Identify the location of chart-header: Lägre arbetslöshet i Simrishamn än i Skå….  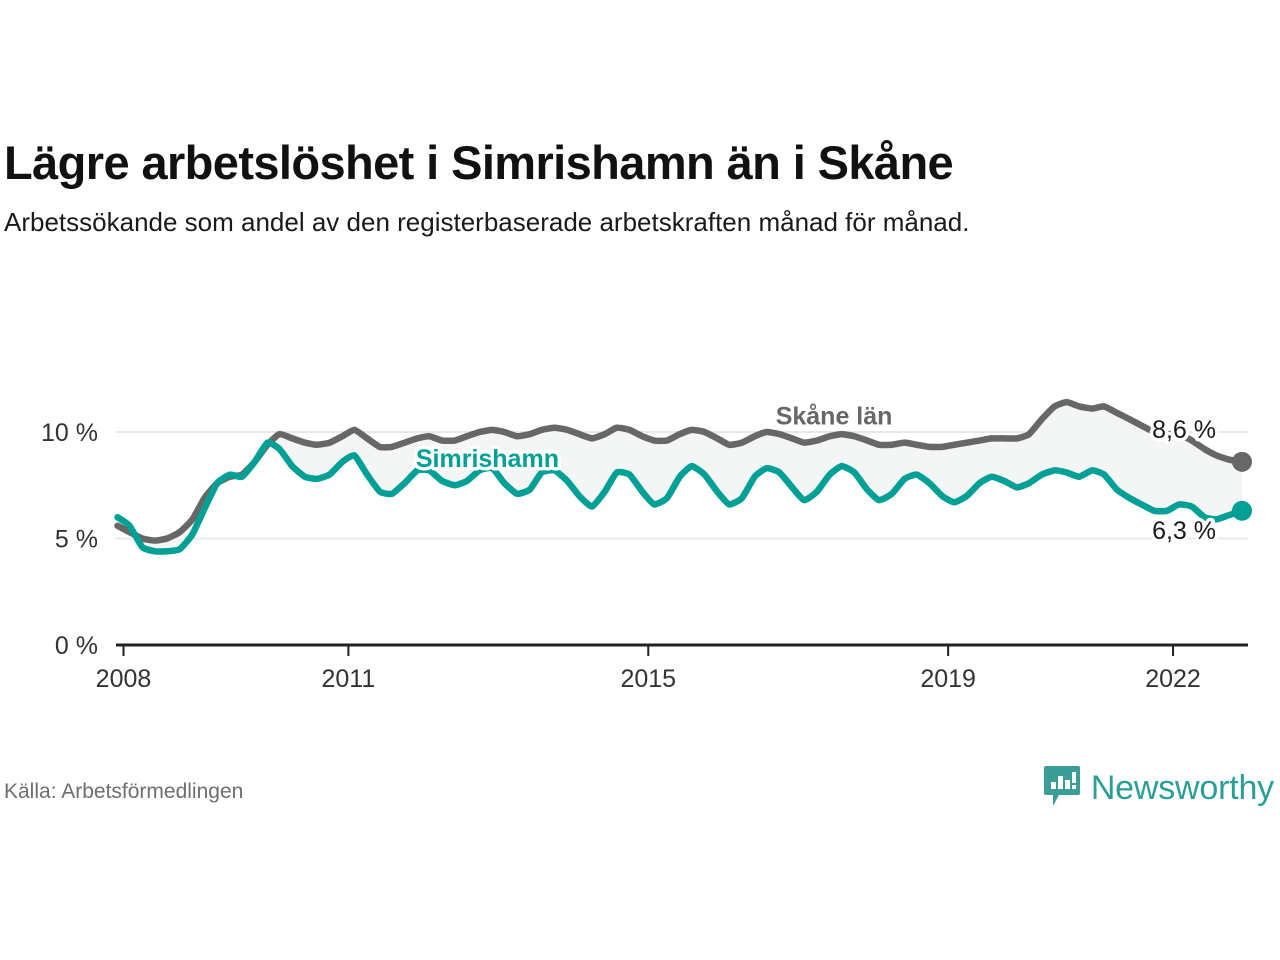
(614, 189).